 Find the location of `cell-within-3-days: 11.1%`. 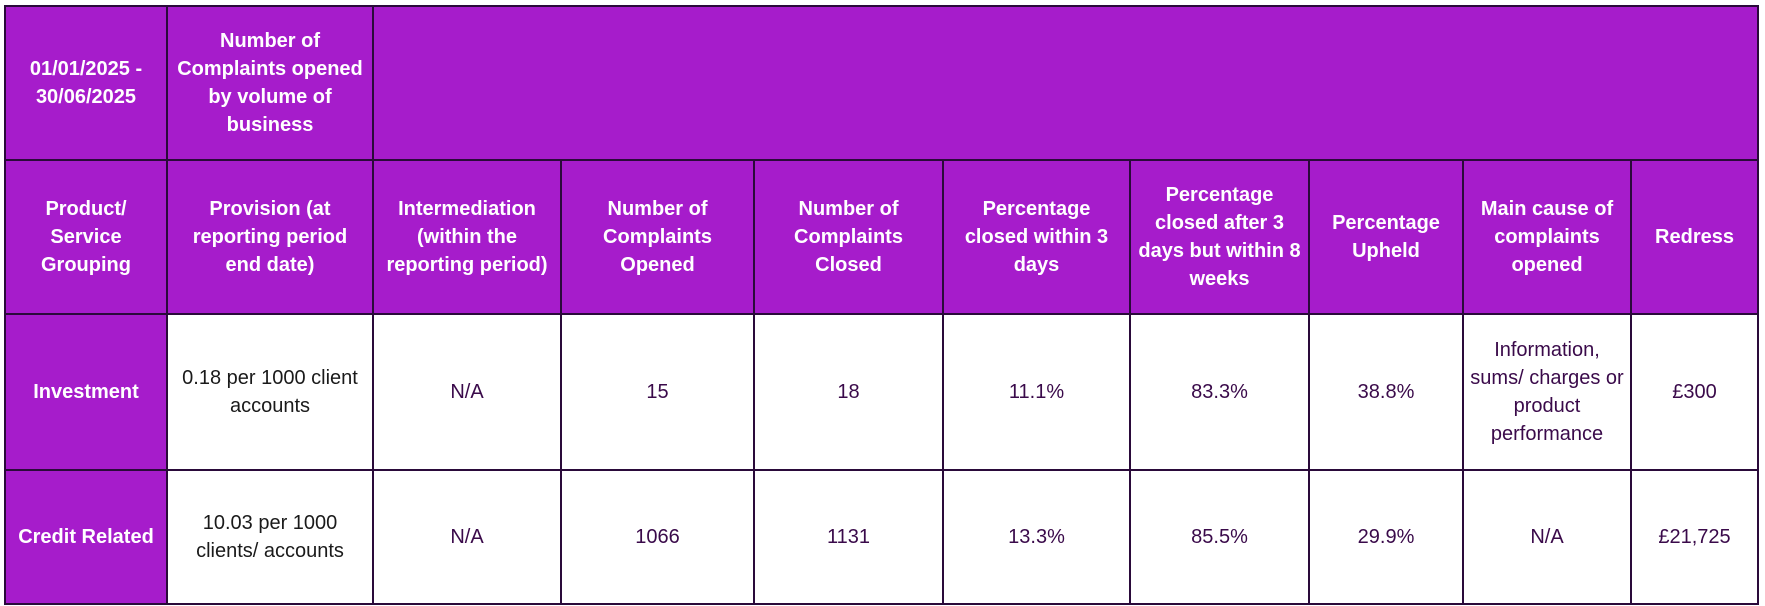

cell-within-3-days: 11.1% is located at coordinates (1036, 392).